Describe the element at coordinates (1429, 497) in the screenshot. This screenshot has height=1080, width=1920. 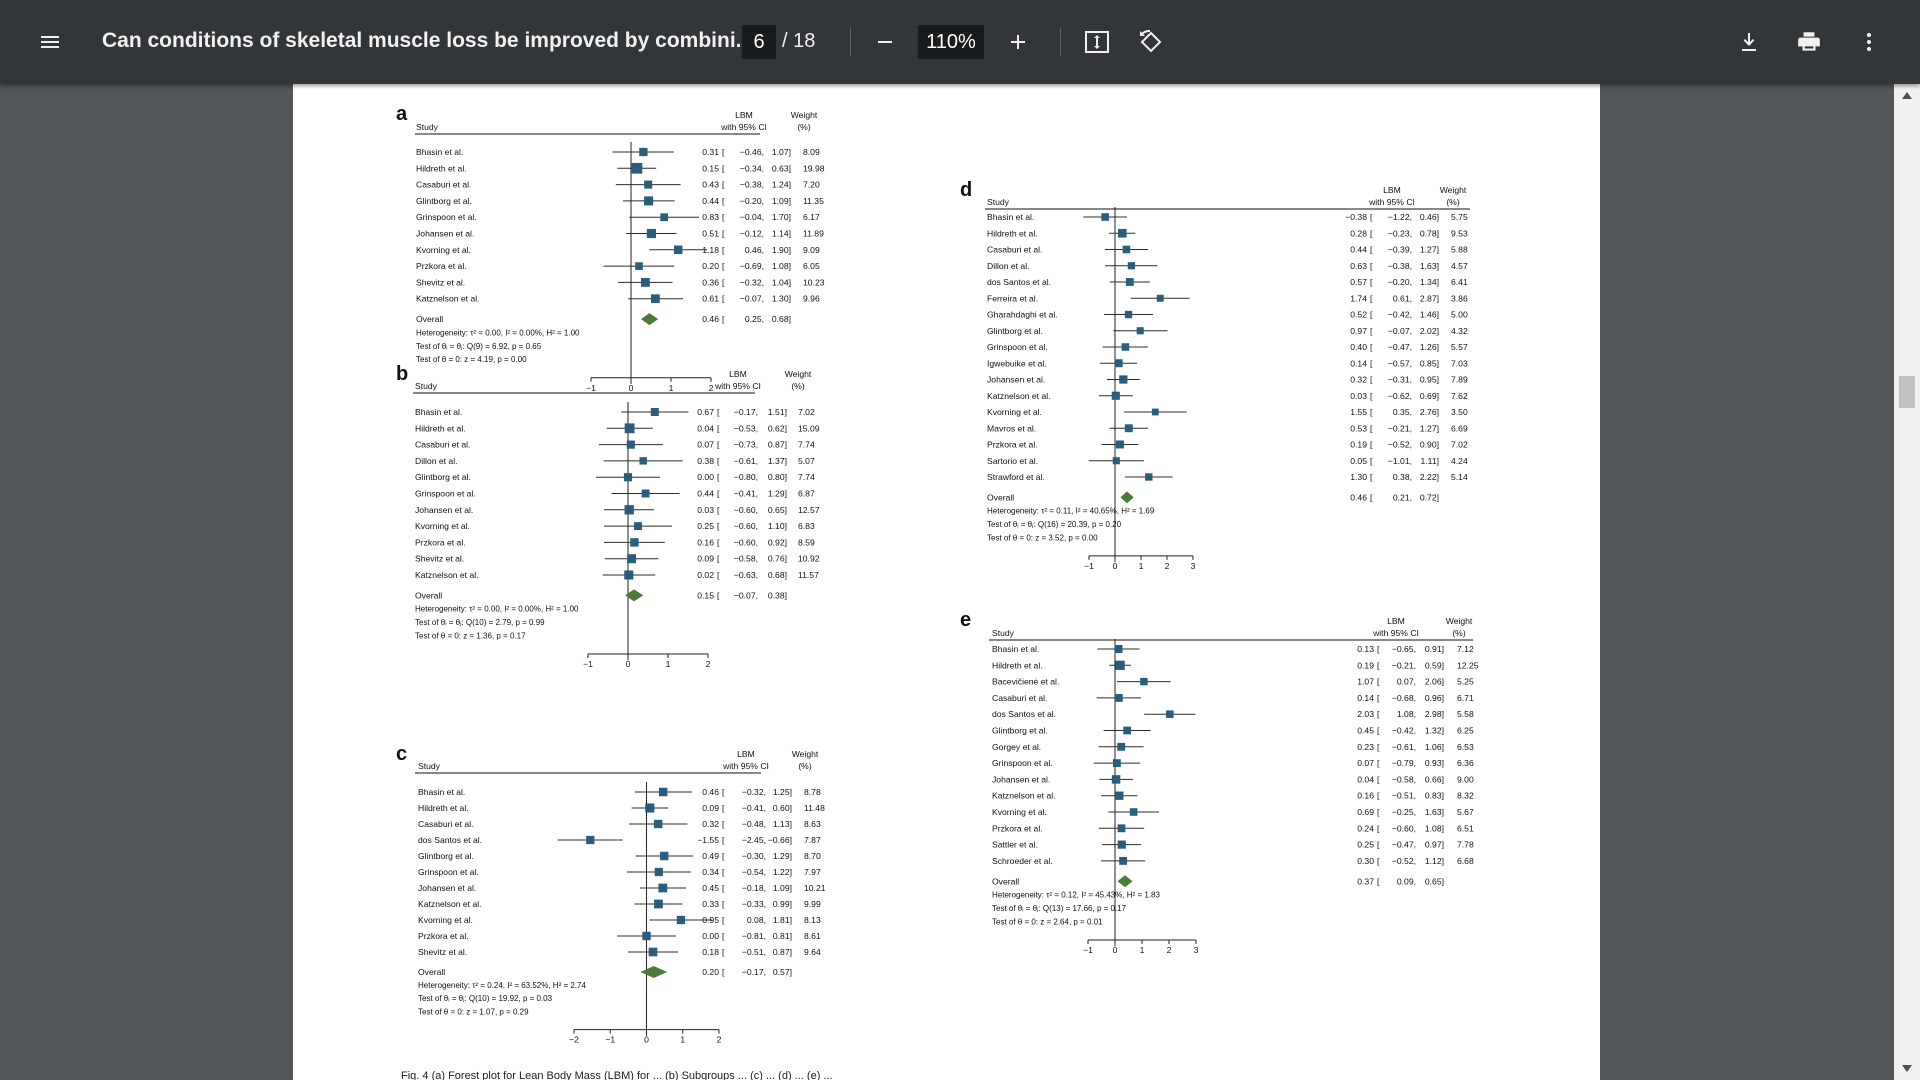
I see `overall-ci-upper: 0.72]` at that location.